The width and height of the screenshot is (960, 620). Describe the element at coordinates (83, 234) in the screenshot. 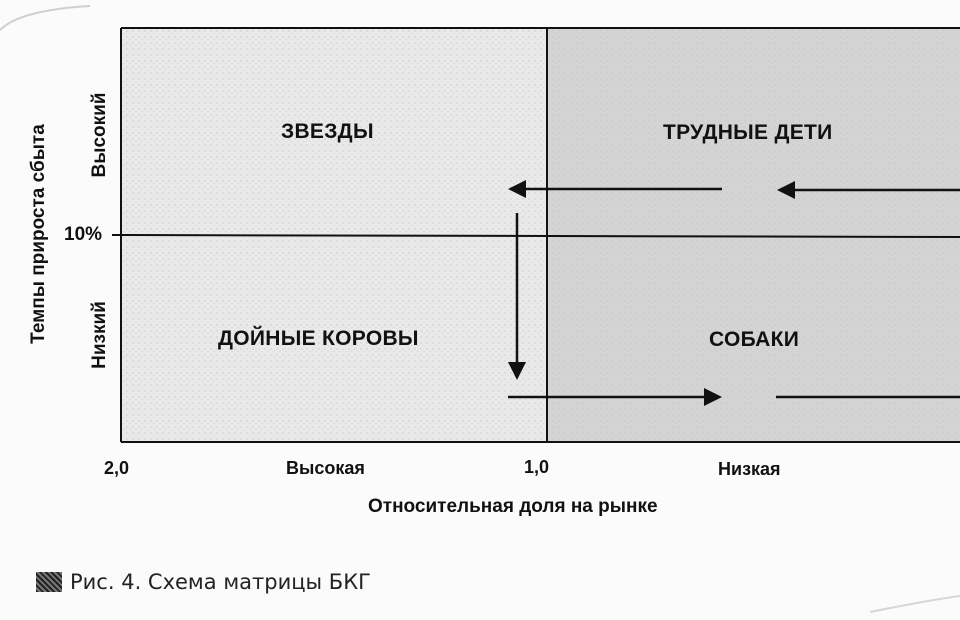

I see `y-axis-threshold-label: 10%` at that location.